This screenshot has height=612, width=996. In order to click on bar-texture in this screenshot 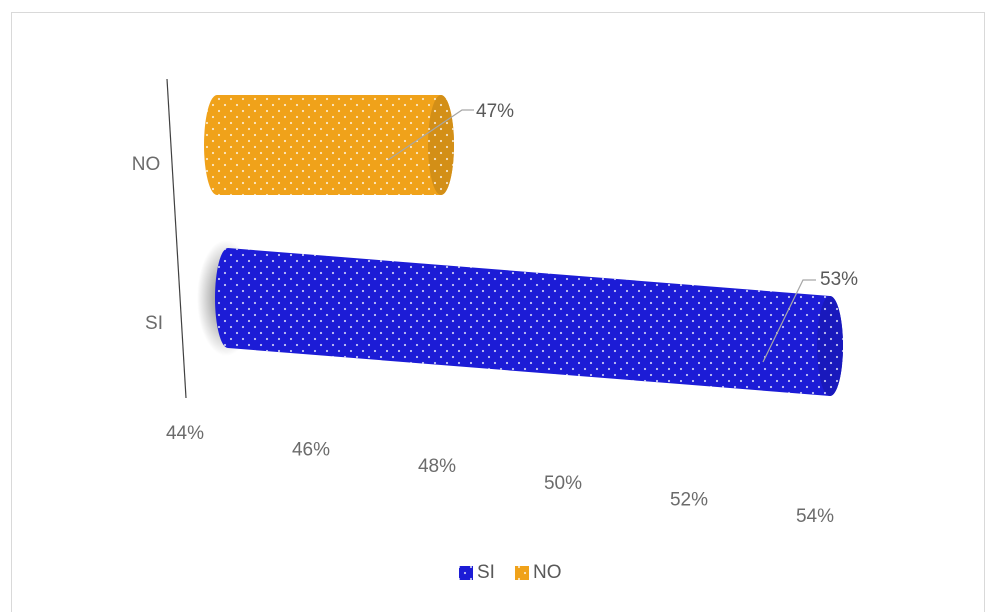, I will do `click(329, 145)`.